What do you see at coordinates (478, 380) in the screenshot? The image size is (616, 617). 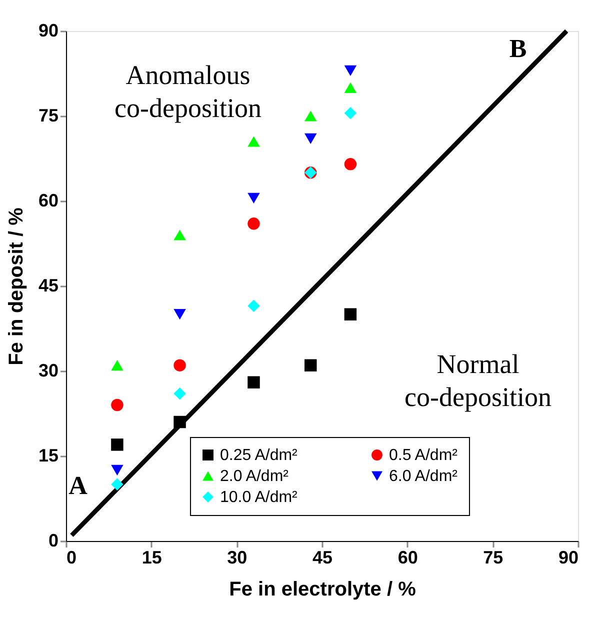 I see `annotation: Normal co-deposition` at bounding box center [478, 380].